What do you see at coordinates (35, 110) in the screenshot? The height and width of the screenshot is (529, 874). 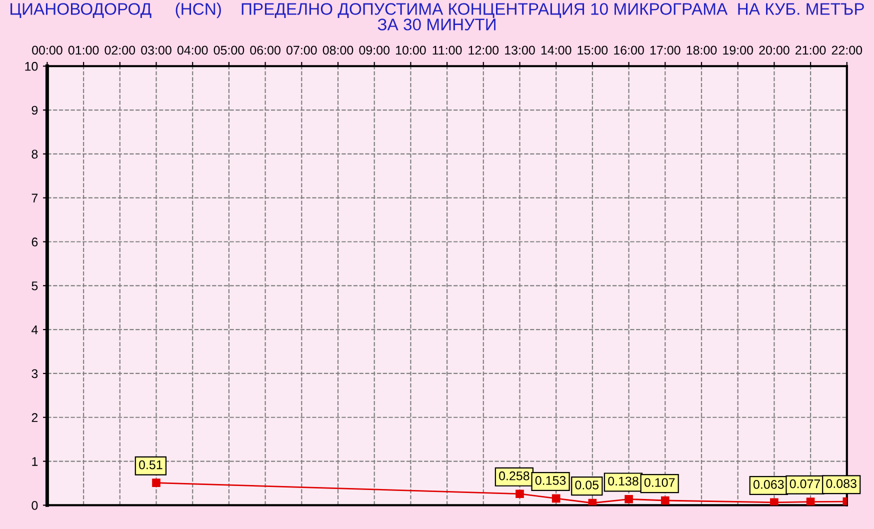 I see `y-tick-label: 9` at bounding box center [35, 110].